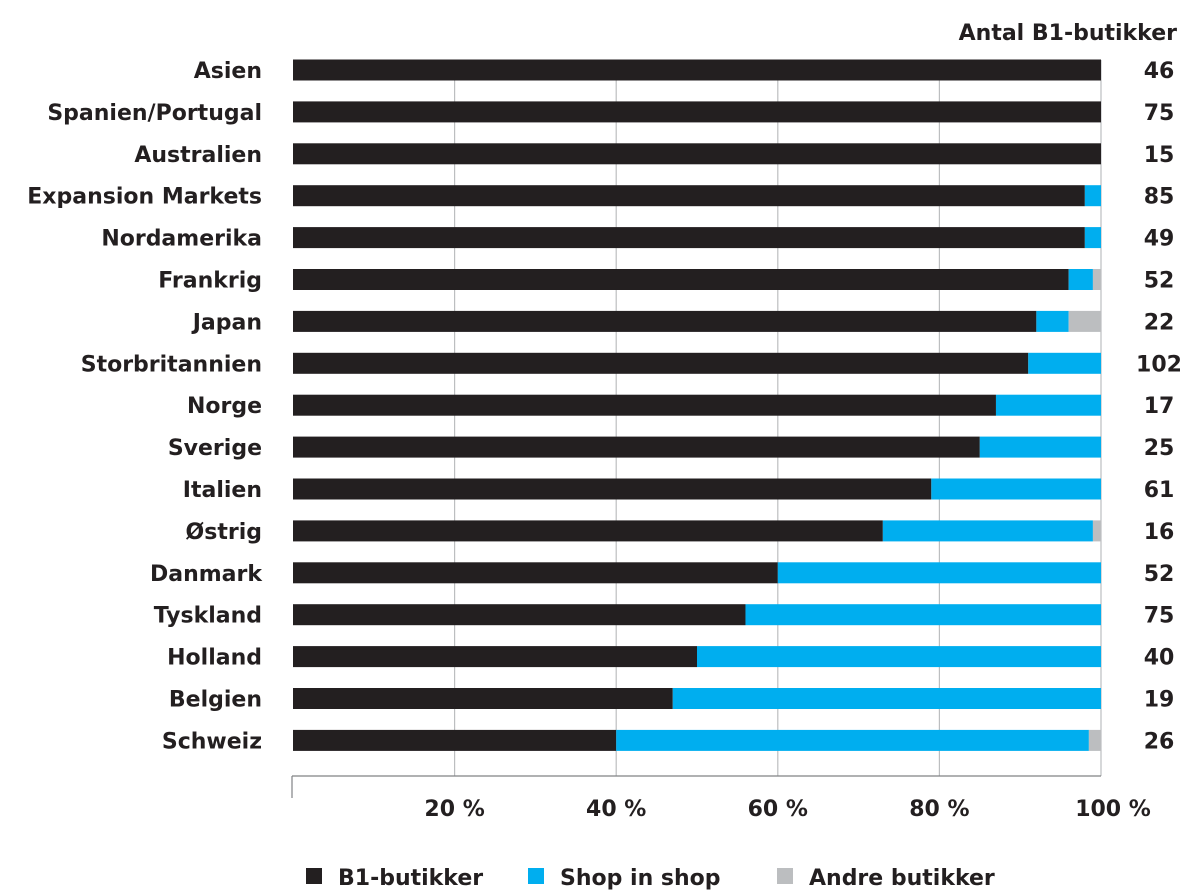  I want to click on legend-label-2: Shop in shop, so click(640, 878).